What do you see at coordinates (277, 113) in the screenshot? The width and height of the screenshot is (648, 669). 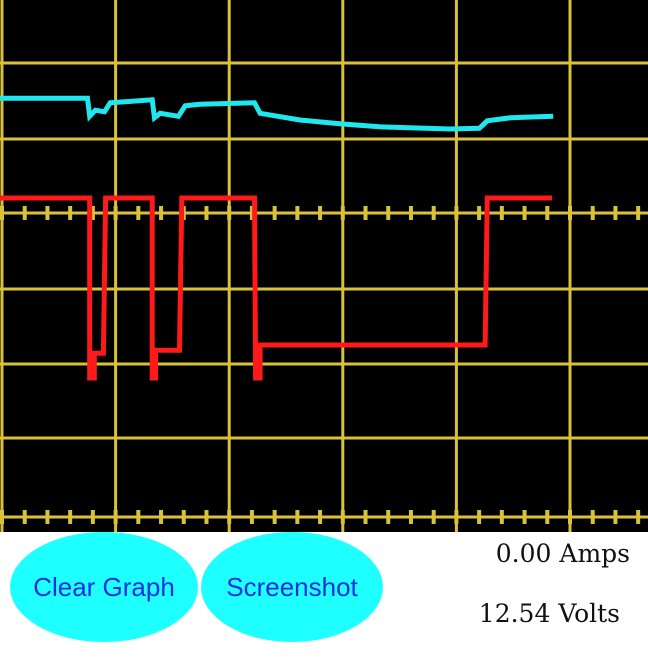 I see `current-trace` at bounding box center [277, 113].